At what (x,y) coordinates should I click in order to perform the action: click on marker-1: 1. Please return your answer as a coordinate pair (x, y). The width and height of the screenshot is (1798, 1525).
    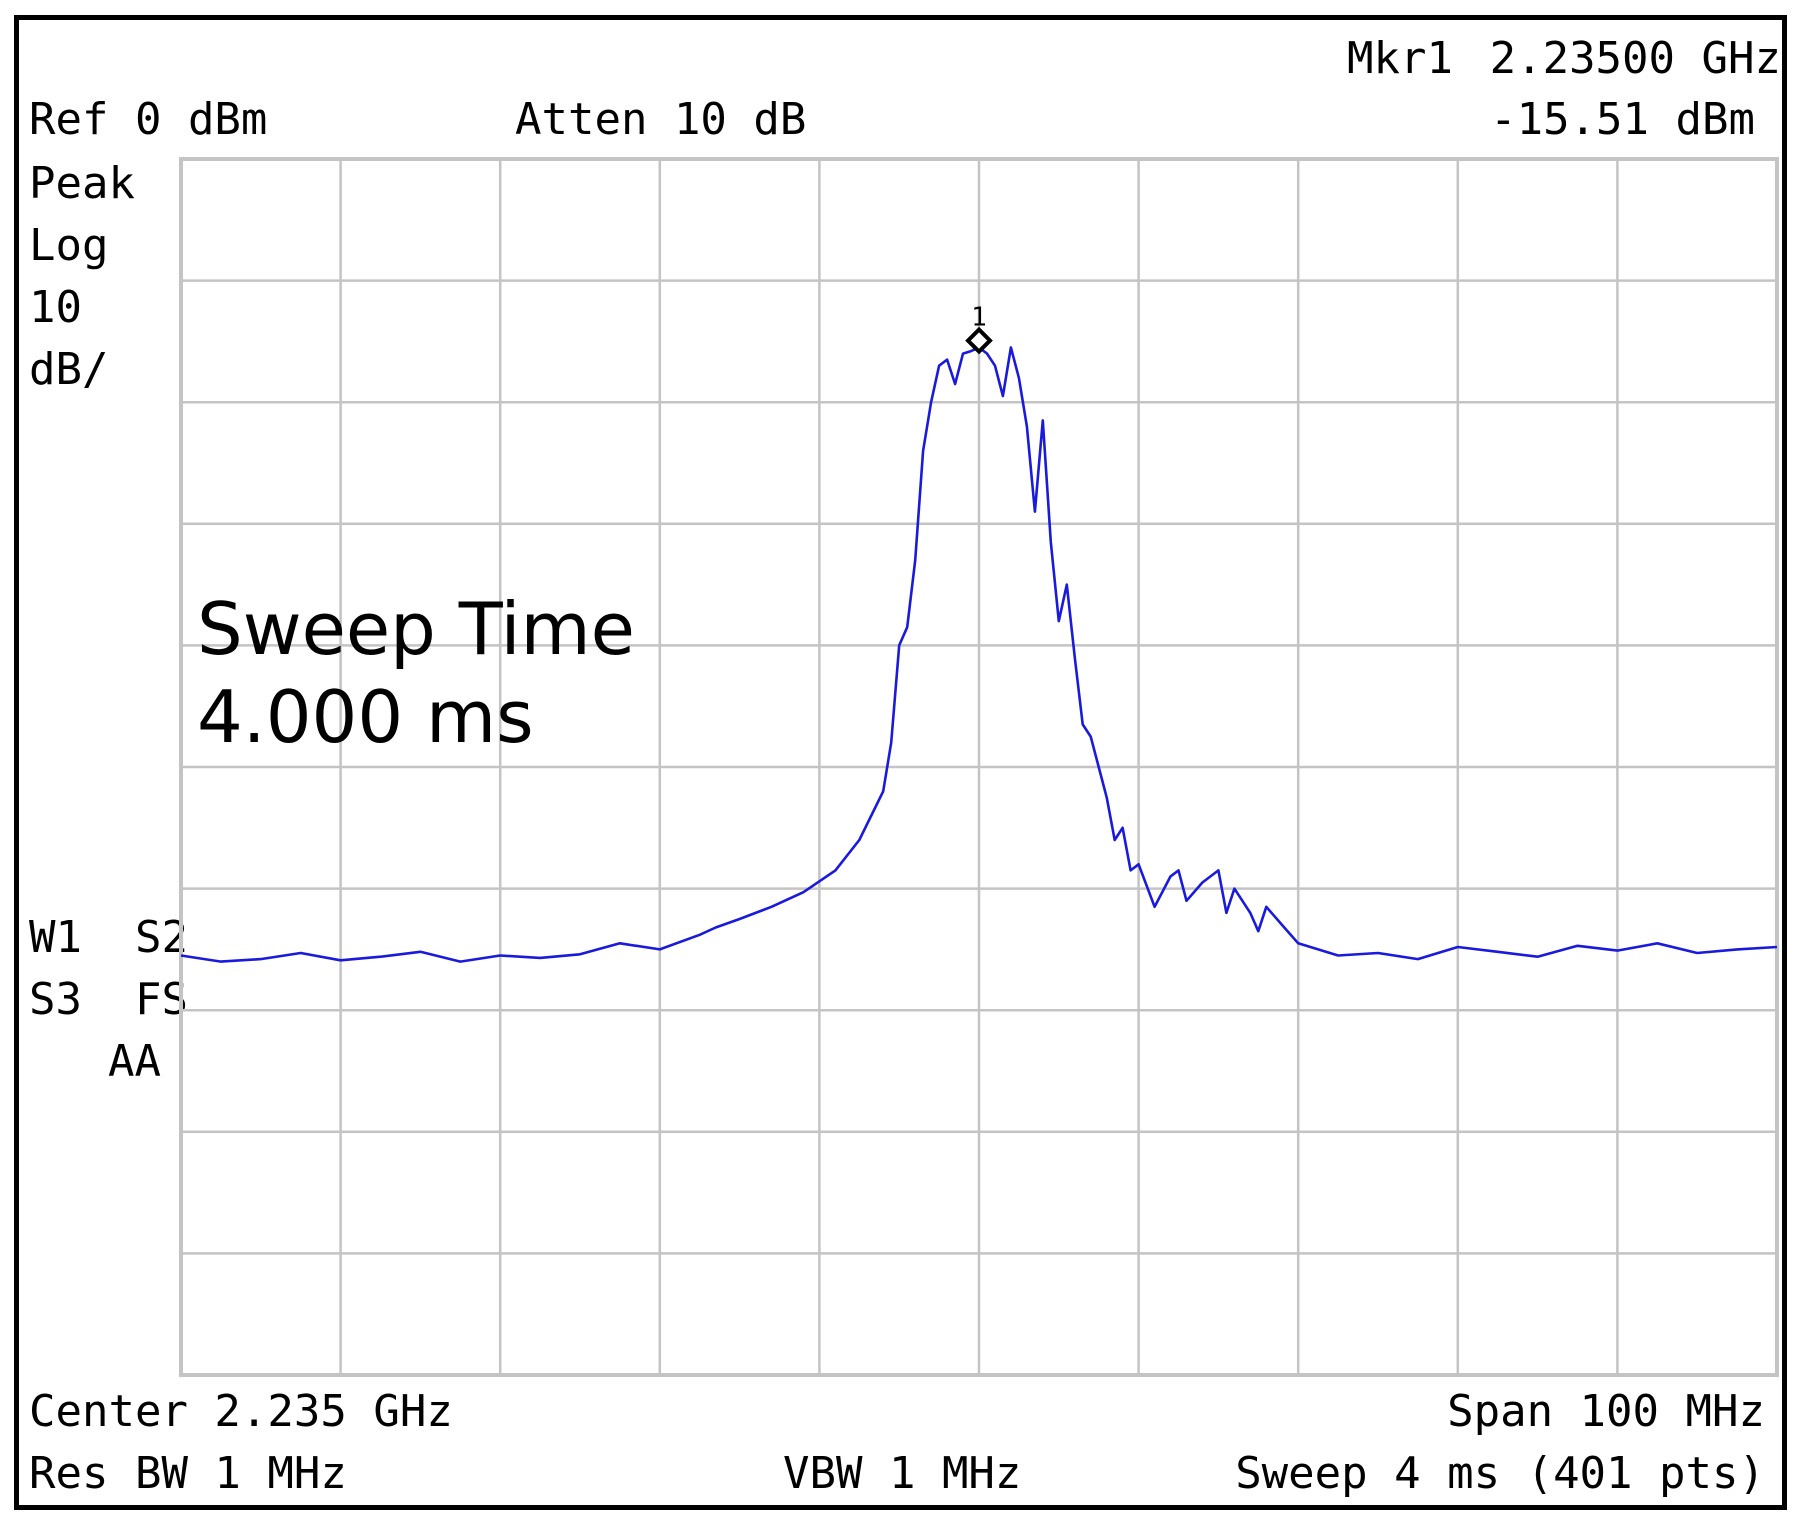
    Looking at the image, I should click on (979, 329).